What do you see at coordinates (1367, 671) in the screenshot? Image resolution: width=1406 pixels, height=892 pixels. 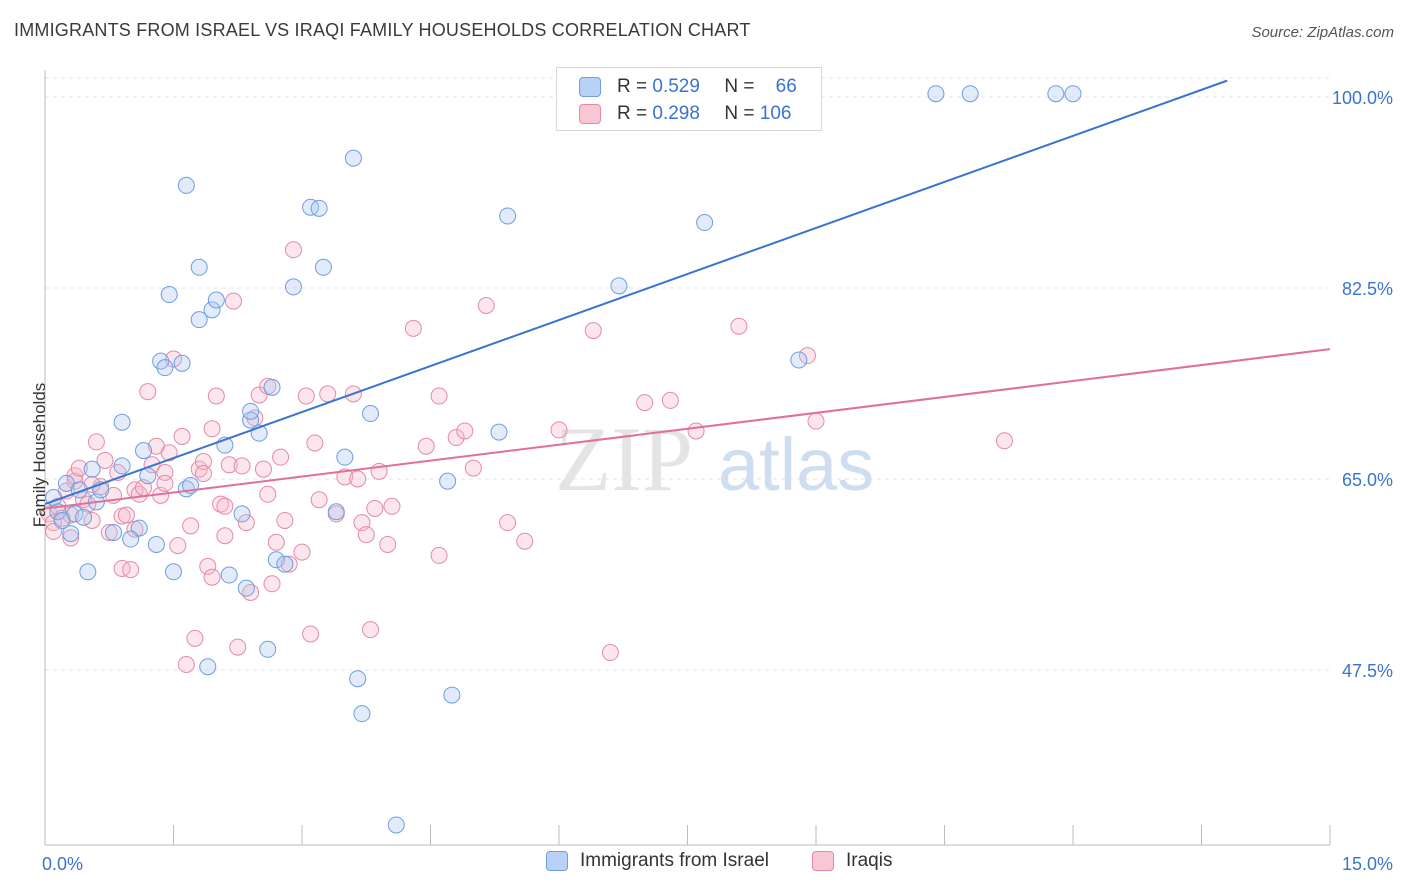 I see `y-tick-label: 47.5%` at bounding box center [1367, 671].